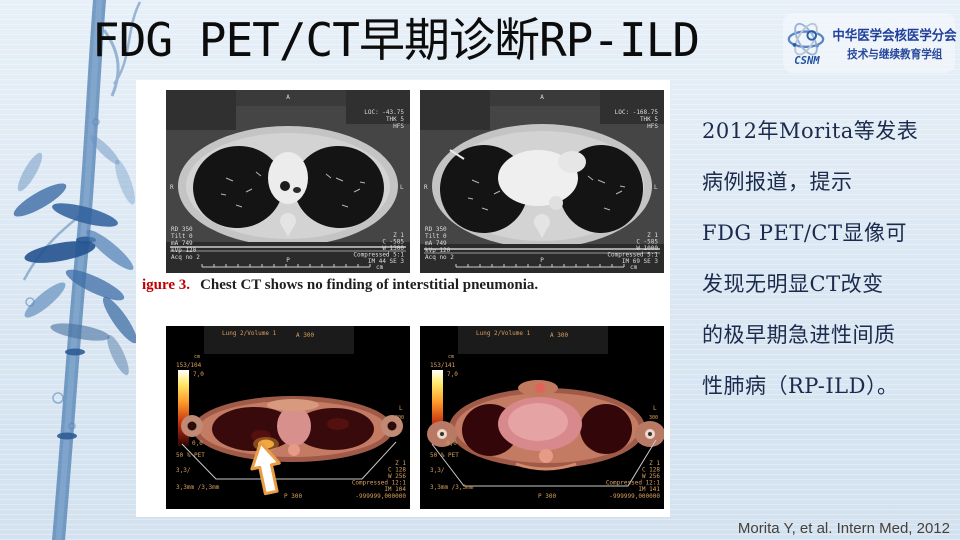 The width and height of the screenshot is (960, 540). What do you see at coordinates (894, 55) in the screenshot?
I see `org-name-line2: 技术与继续教育学组` at bounding box center [894, 55].